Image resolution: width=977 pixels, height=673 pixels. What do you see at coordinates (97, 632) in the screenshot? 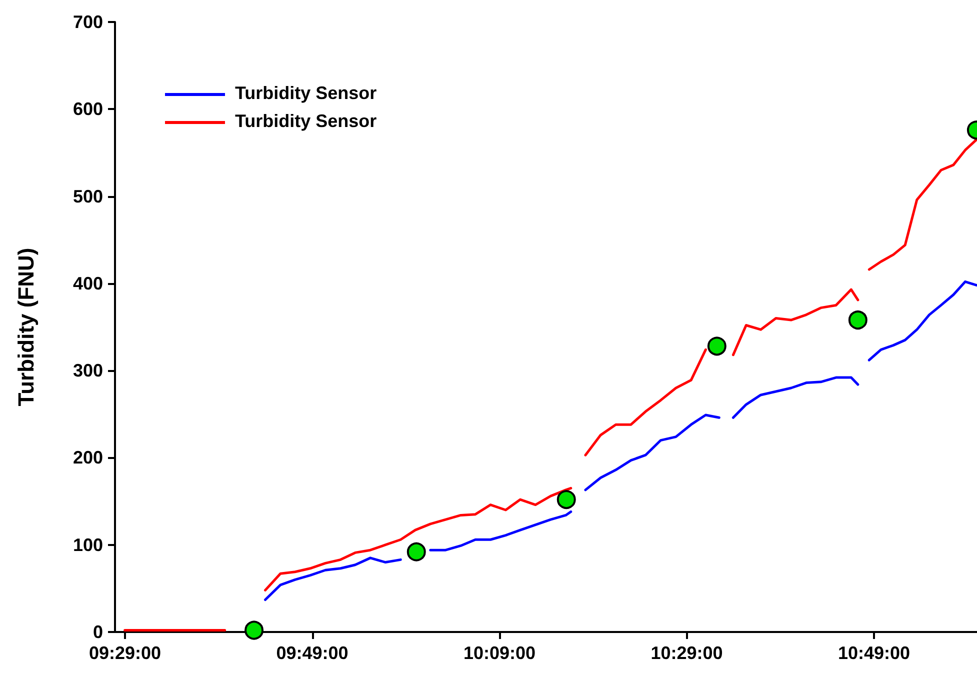
I see `y-tick-label: 0` at bounding box center [97, 632].